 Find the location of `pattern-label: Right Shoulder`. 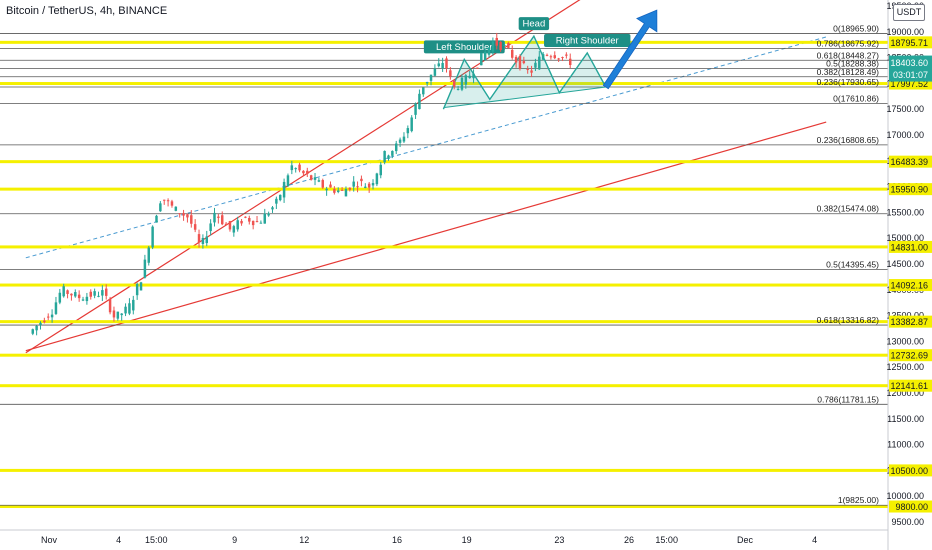

pattern-label: Right Shoulder is located at coordinates (587, 40).